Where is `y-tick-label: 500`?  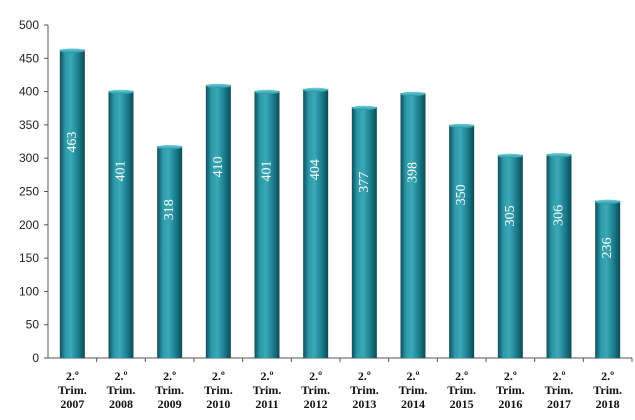 y-tick-label: 500 is located at coordinates (29, 25).